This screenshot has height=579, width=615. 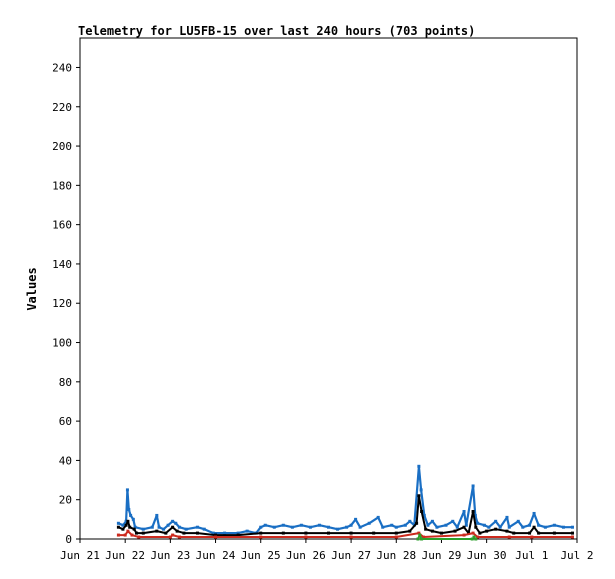 I want to click on x-tick-label: Jun 26, so click(x=306, y=555).